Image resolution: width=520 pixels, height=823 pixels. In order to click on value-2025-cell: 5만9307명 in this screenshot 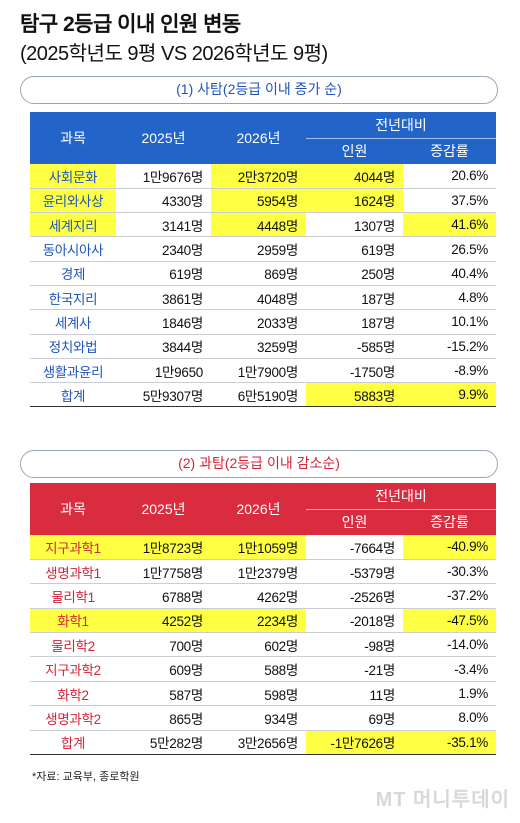, I will do `click(163, 395)`.